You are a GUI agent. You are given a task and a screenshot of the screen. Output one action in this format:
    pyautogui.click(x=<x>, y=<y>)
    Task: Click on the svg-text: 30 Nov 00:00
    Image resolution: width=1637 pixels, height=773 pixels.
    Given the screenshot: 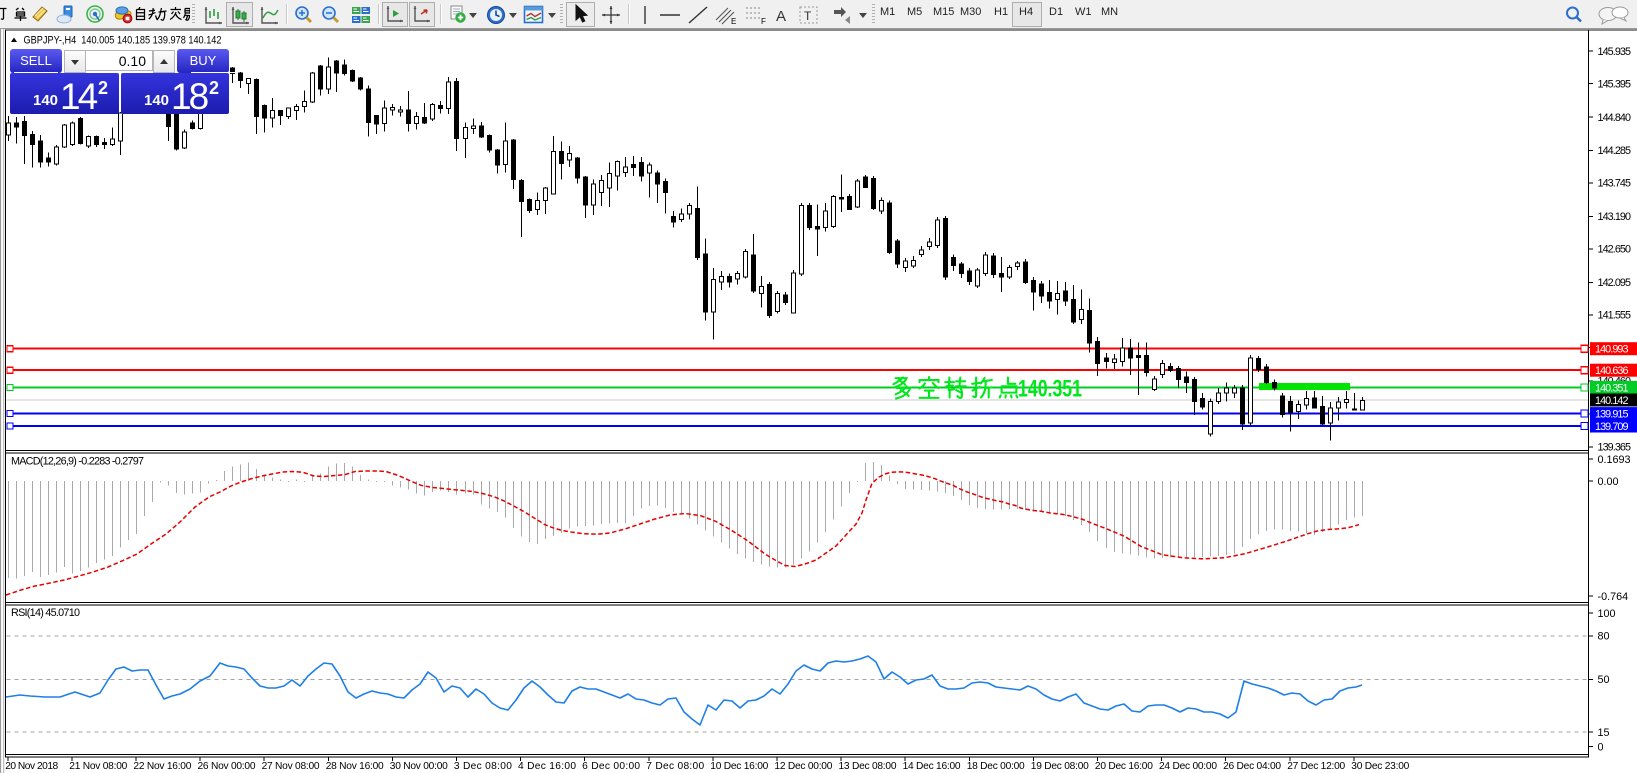 What is the action you would take?
    pyautogui.click(x=419, y=766)
    